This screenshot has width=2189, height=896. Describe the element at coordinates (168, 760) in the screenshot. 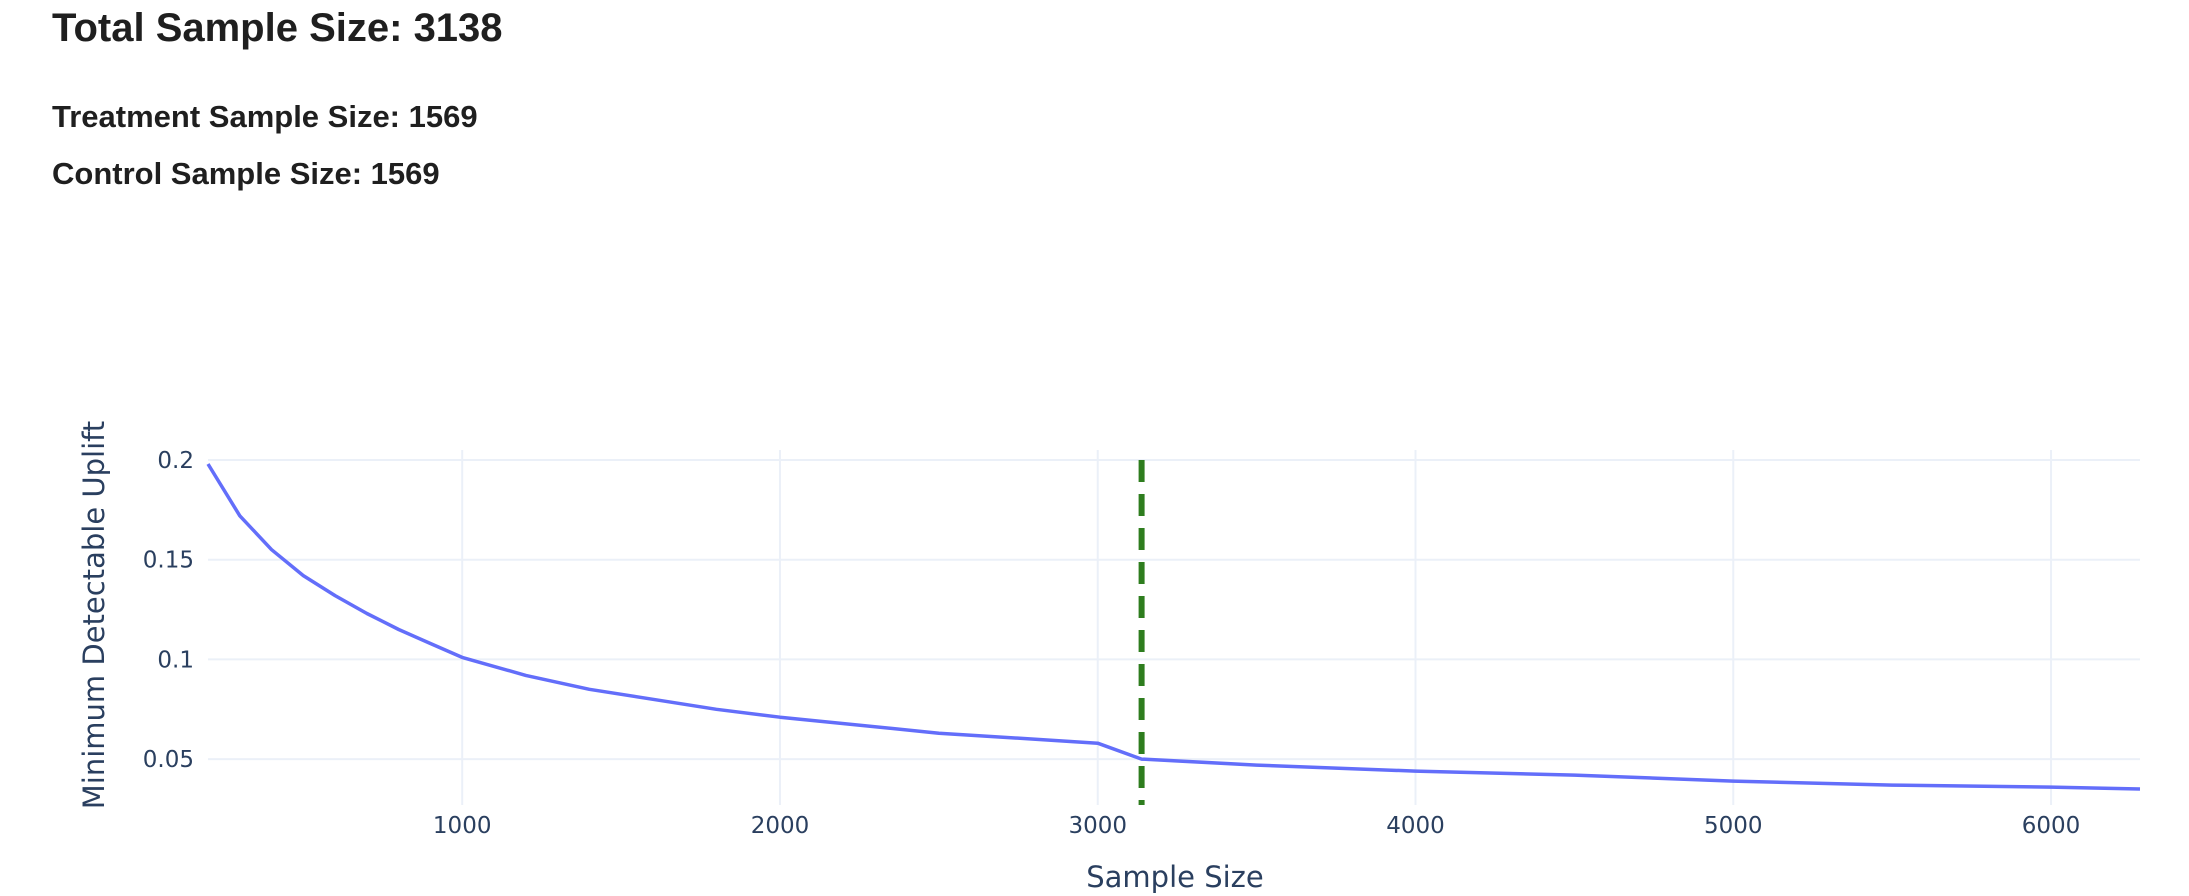

I see `y-tick-label: 0.05` at that location.